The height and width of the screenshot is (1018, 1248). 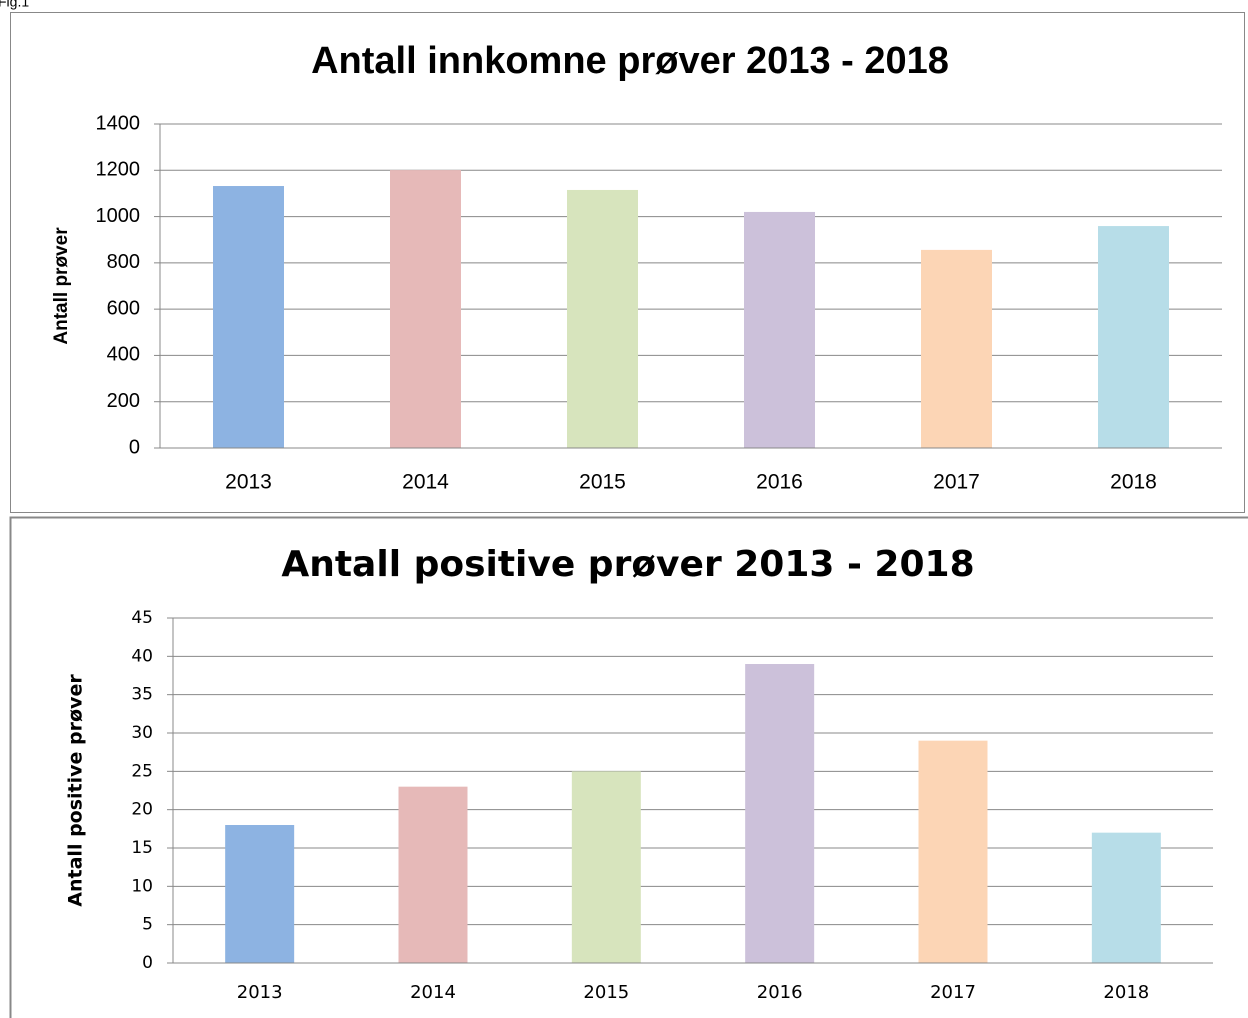 What do you see at coordinates (142, 733) in the screenshot?
I see `y-tick-label: 30` at bounding box center [142, 733].